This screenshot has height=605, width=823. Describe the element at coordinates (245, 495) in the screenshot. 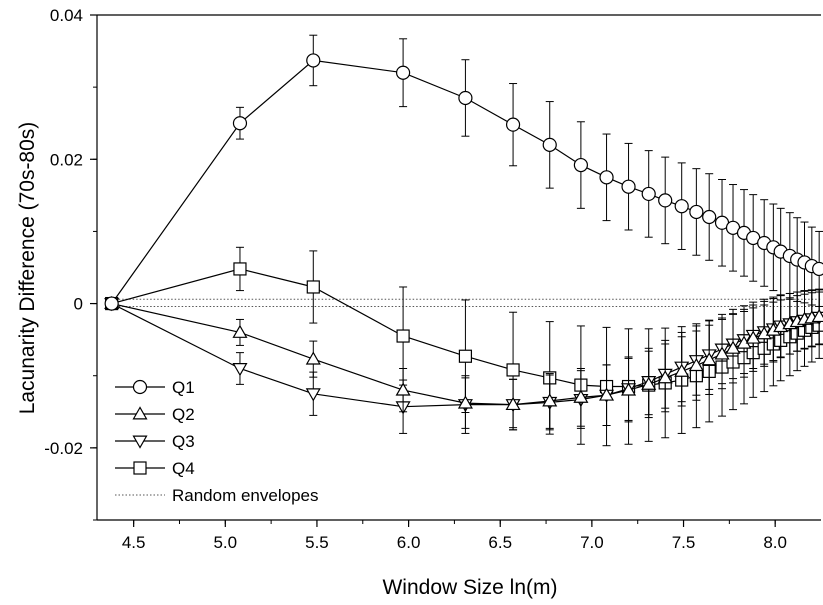

I see `legend-label: Random envelopes` at that location.